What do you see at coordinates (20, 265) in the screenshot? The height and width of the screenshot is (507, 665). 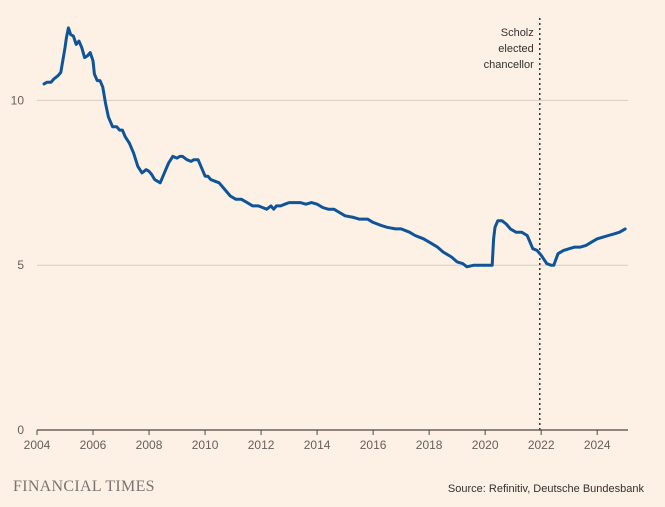 I see `y-tick-label-5: 5` at bounding box center [20, 265].